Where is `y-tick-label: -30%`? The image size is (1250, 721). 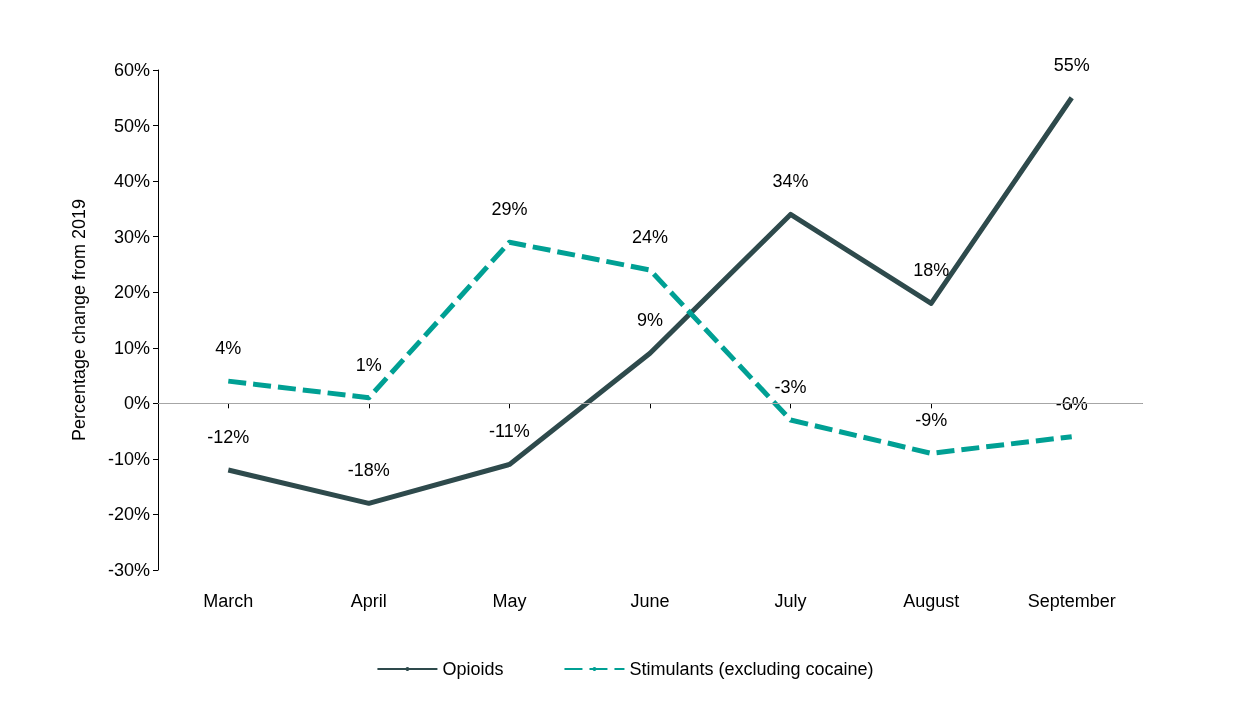
y-tick-label: -30% is located at coordinates (128, 570).